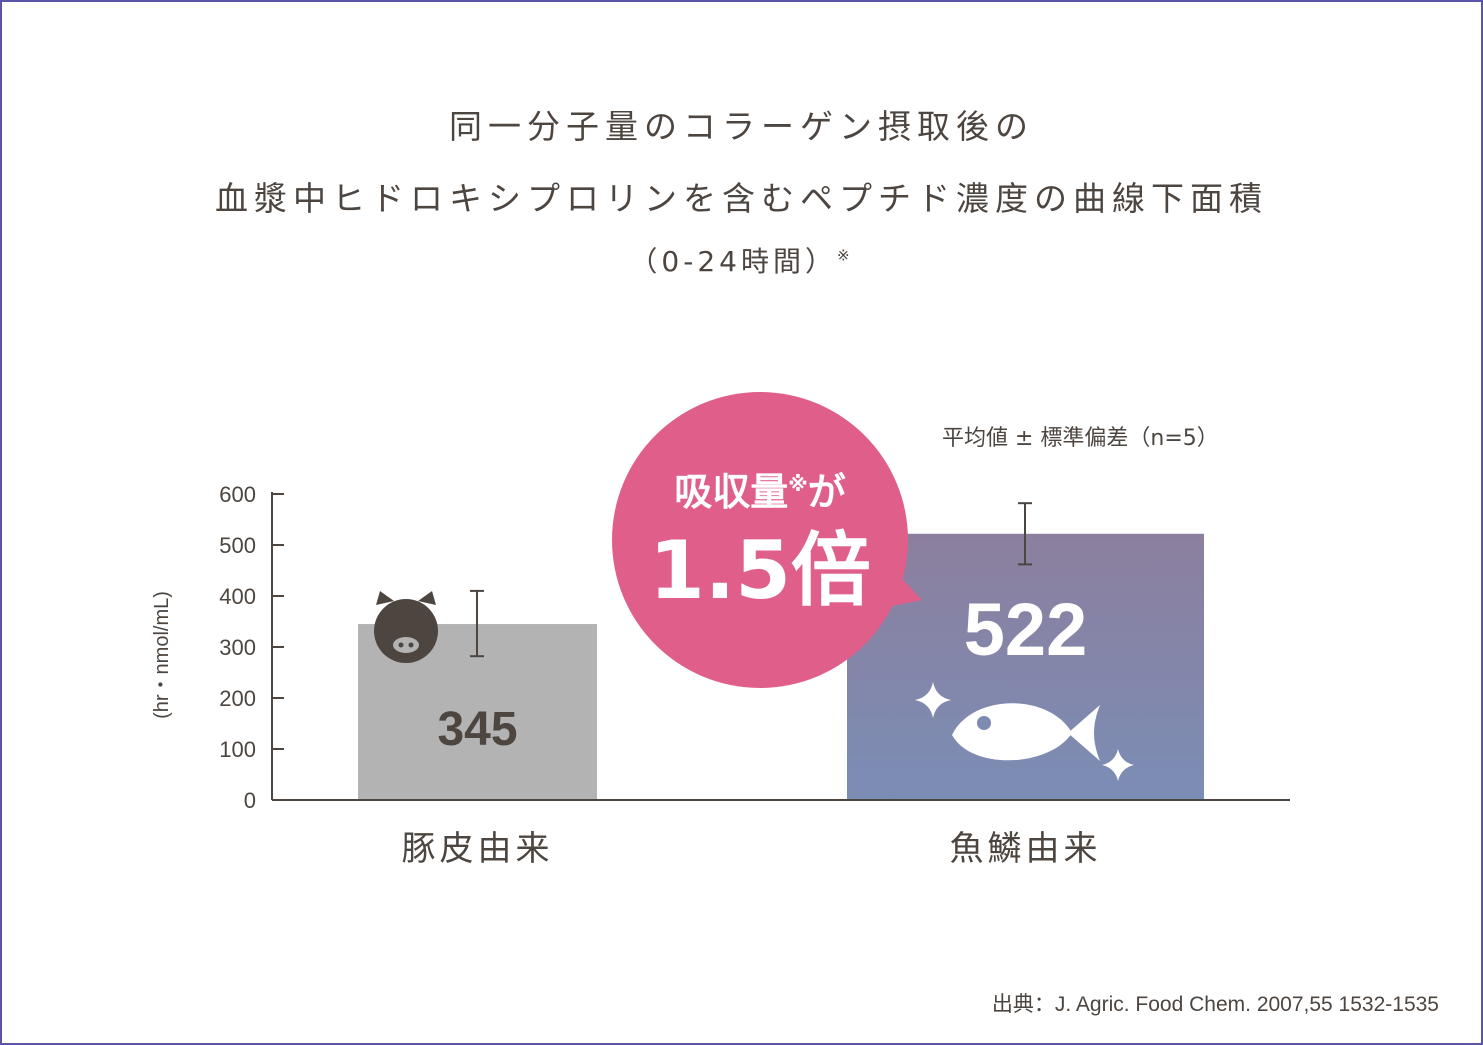  What do you see at coordinates (162, 655) in the screenshot?
I see `y-axis-label: (hr・nmol/mL)` at bounding box center [162, 655].